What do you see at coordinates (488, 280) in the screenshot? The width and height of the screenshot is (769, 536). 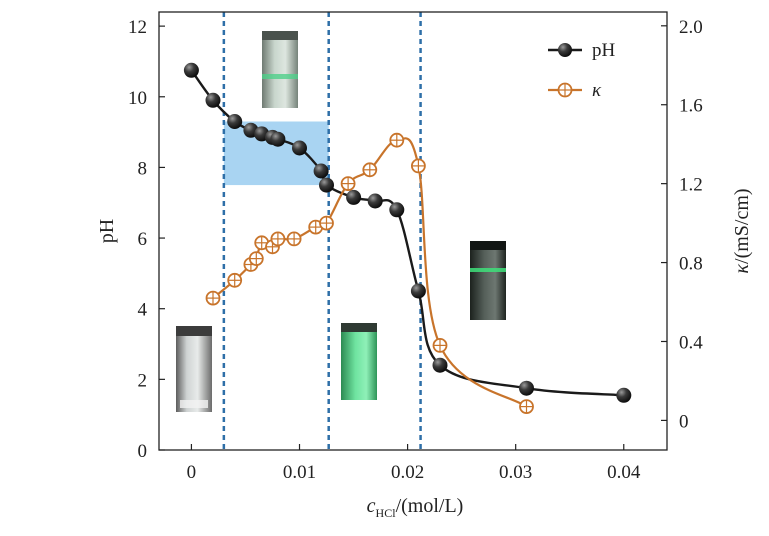 I see `vial-photo-second-endpoint` at bounding box center [488, 280].